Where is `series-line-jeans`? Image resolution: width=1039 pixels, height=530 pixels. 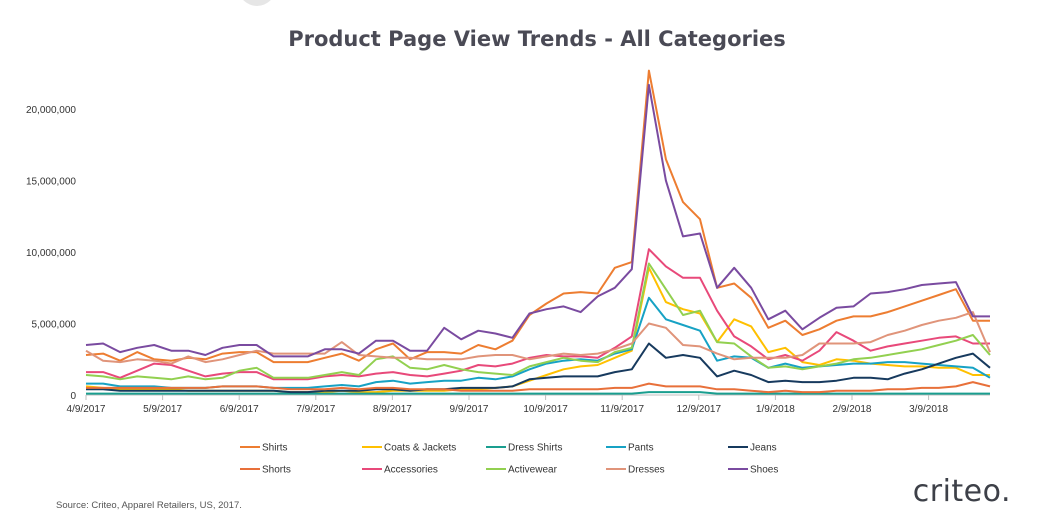 series-line-jeans is located at coordinates (538, 368).